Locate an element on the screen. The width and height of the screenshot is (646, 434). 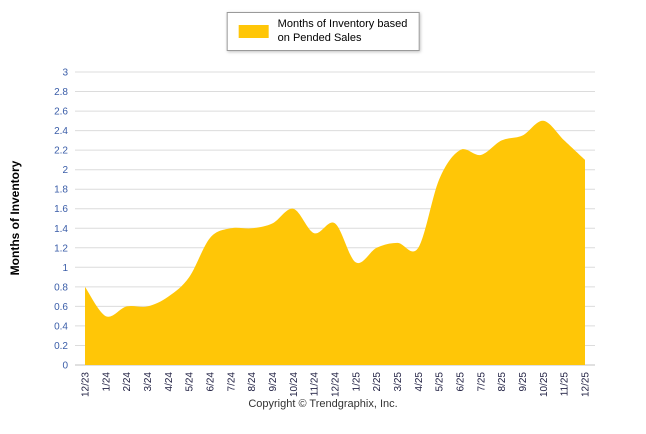
x-tick-label: 3/25 is located at coordinates (398, 382).